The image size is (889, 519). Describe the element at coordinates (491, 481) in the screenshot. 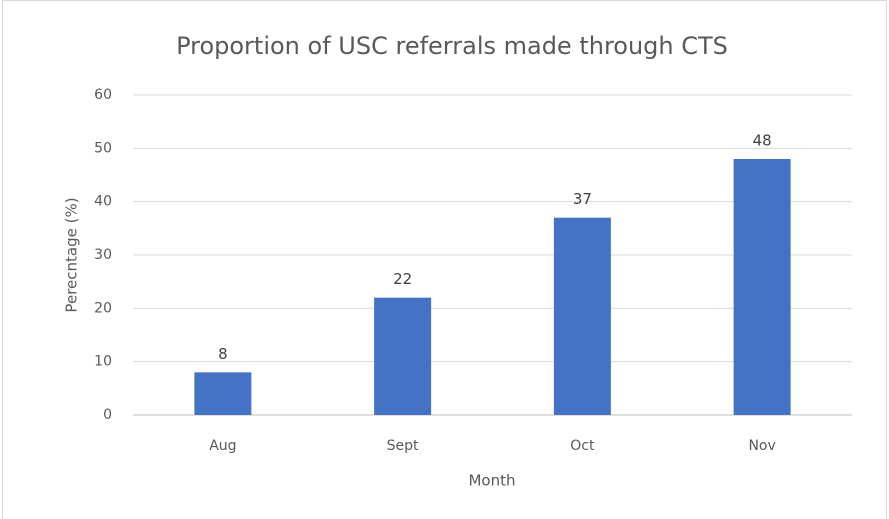

I see `x-axis-label: Month` at that location.